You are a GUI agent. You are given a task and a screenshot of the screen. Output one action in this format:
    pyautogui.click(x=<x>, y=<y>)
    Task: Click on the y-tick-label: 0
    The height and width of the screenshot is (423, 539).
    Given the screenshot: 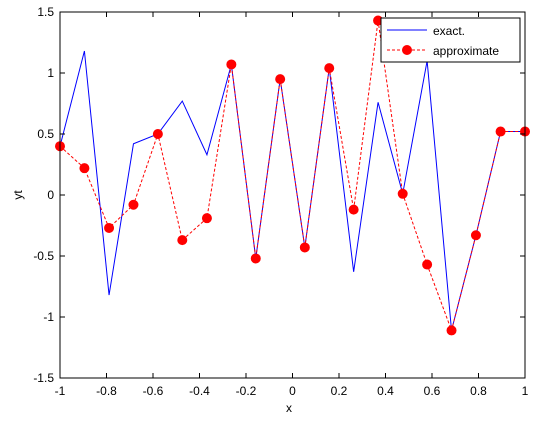 What is the action you would take?
    pyautogui.click(x=50, y=195)
    